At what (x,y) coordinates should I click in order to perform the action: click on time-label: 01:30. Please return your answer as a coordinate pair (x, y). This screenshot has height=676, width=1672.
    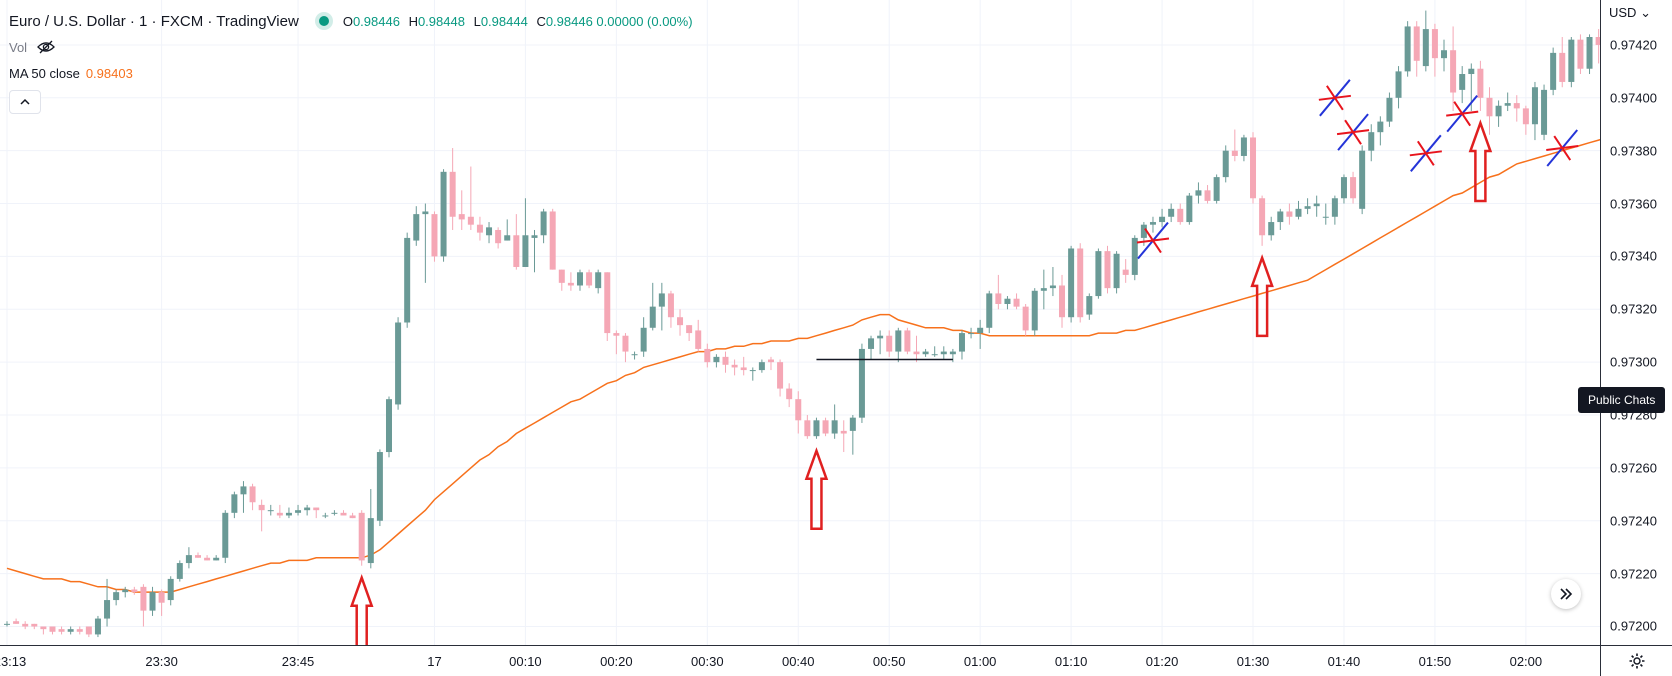
    Looking at the image, I should click on (1253, 661).